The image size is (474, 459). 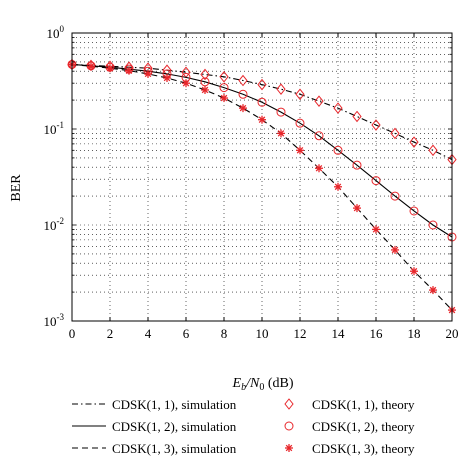 What do you see at coordinates (174, 426) in the screenshot?
I see `legend-label: CDSK(1, 2), simulation` at bounding box center [174, 426].